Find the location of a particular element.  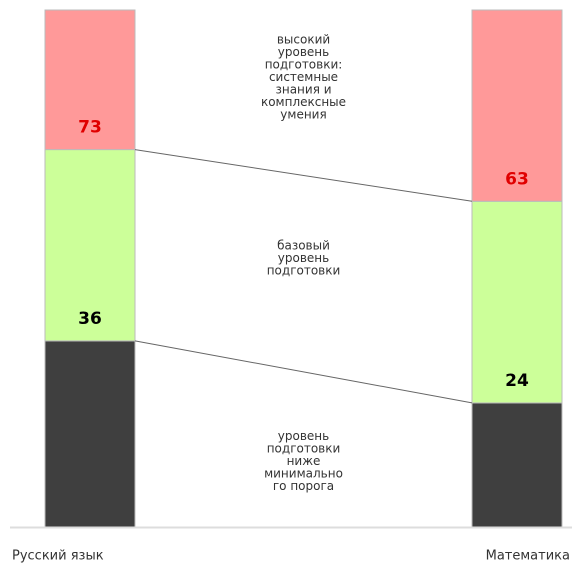

zone-label: системные is located at coordinates (303, 77).